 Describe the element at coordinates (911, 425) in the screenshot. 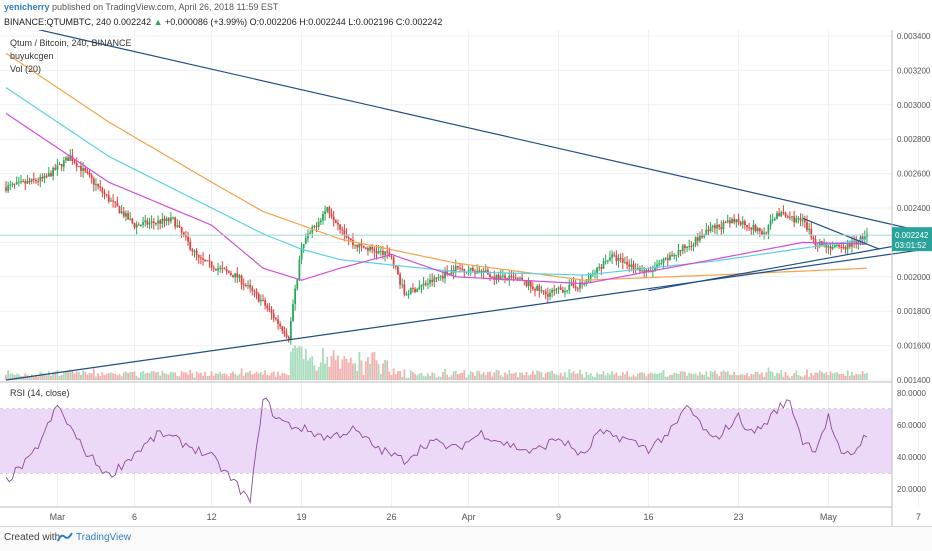

I see `rsi-tick-label: 60.0000` at that location.